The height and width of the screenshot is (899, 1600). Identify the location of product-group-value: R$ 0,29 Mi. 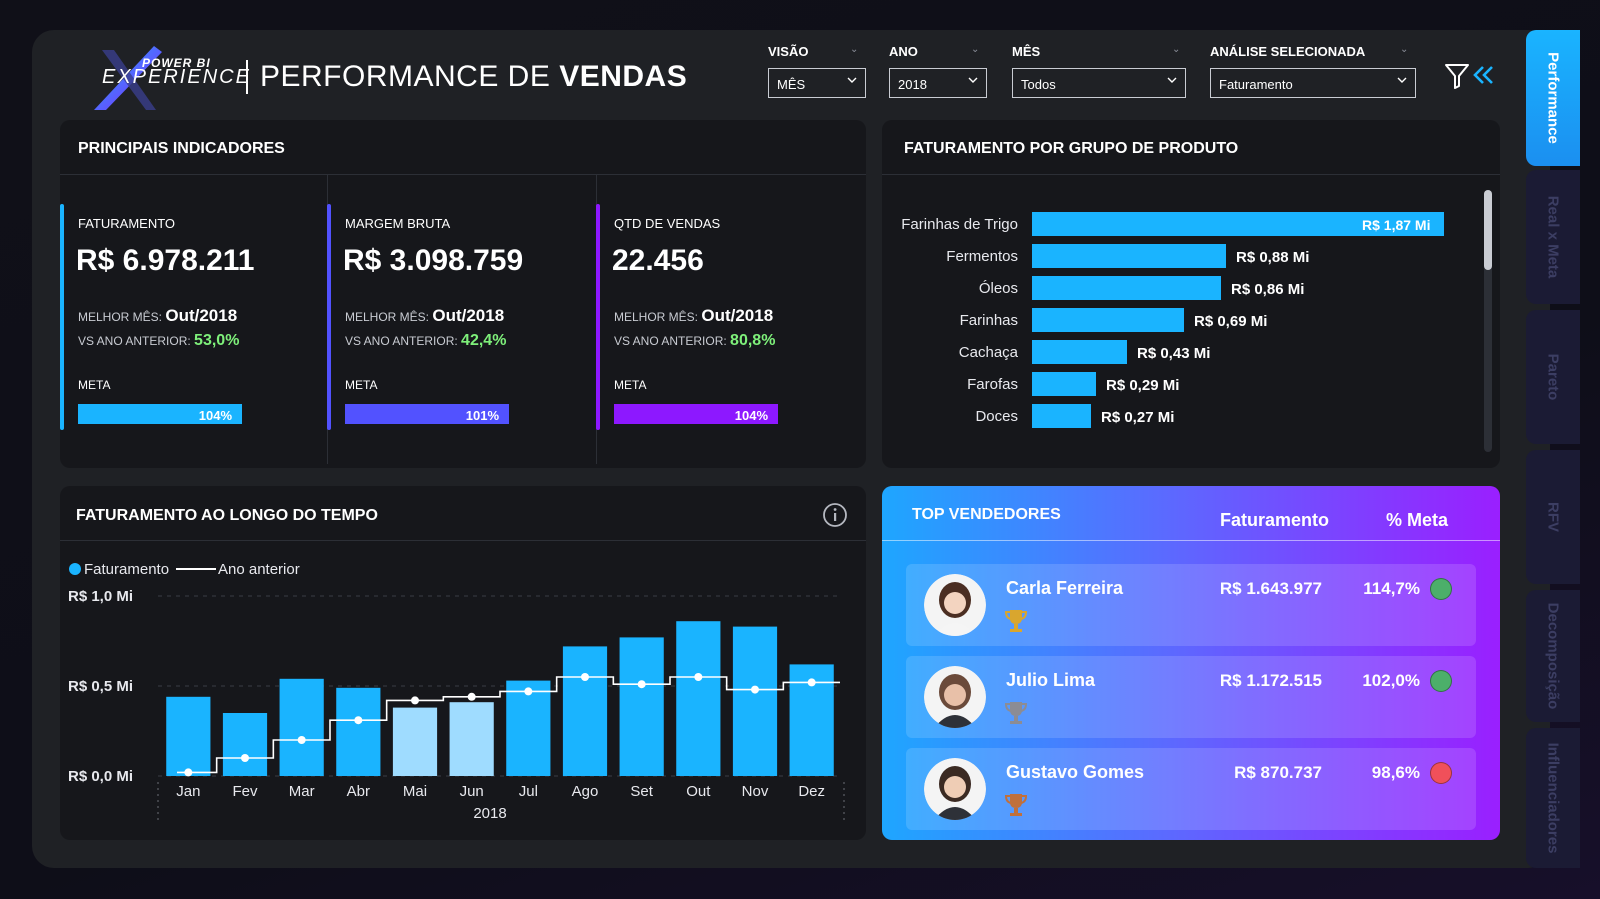
(1143, 385).